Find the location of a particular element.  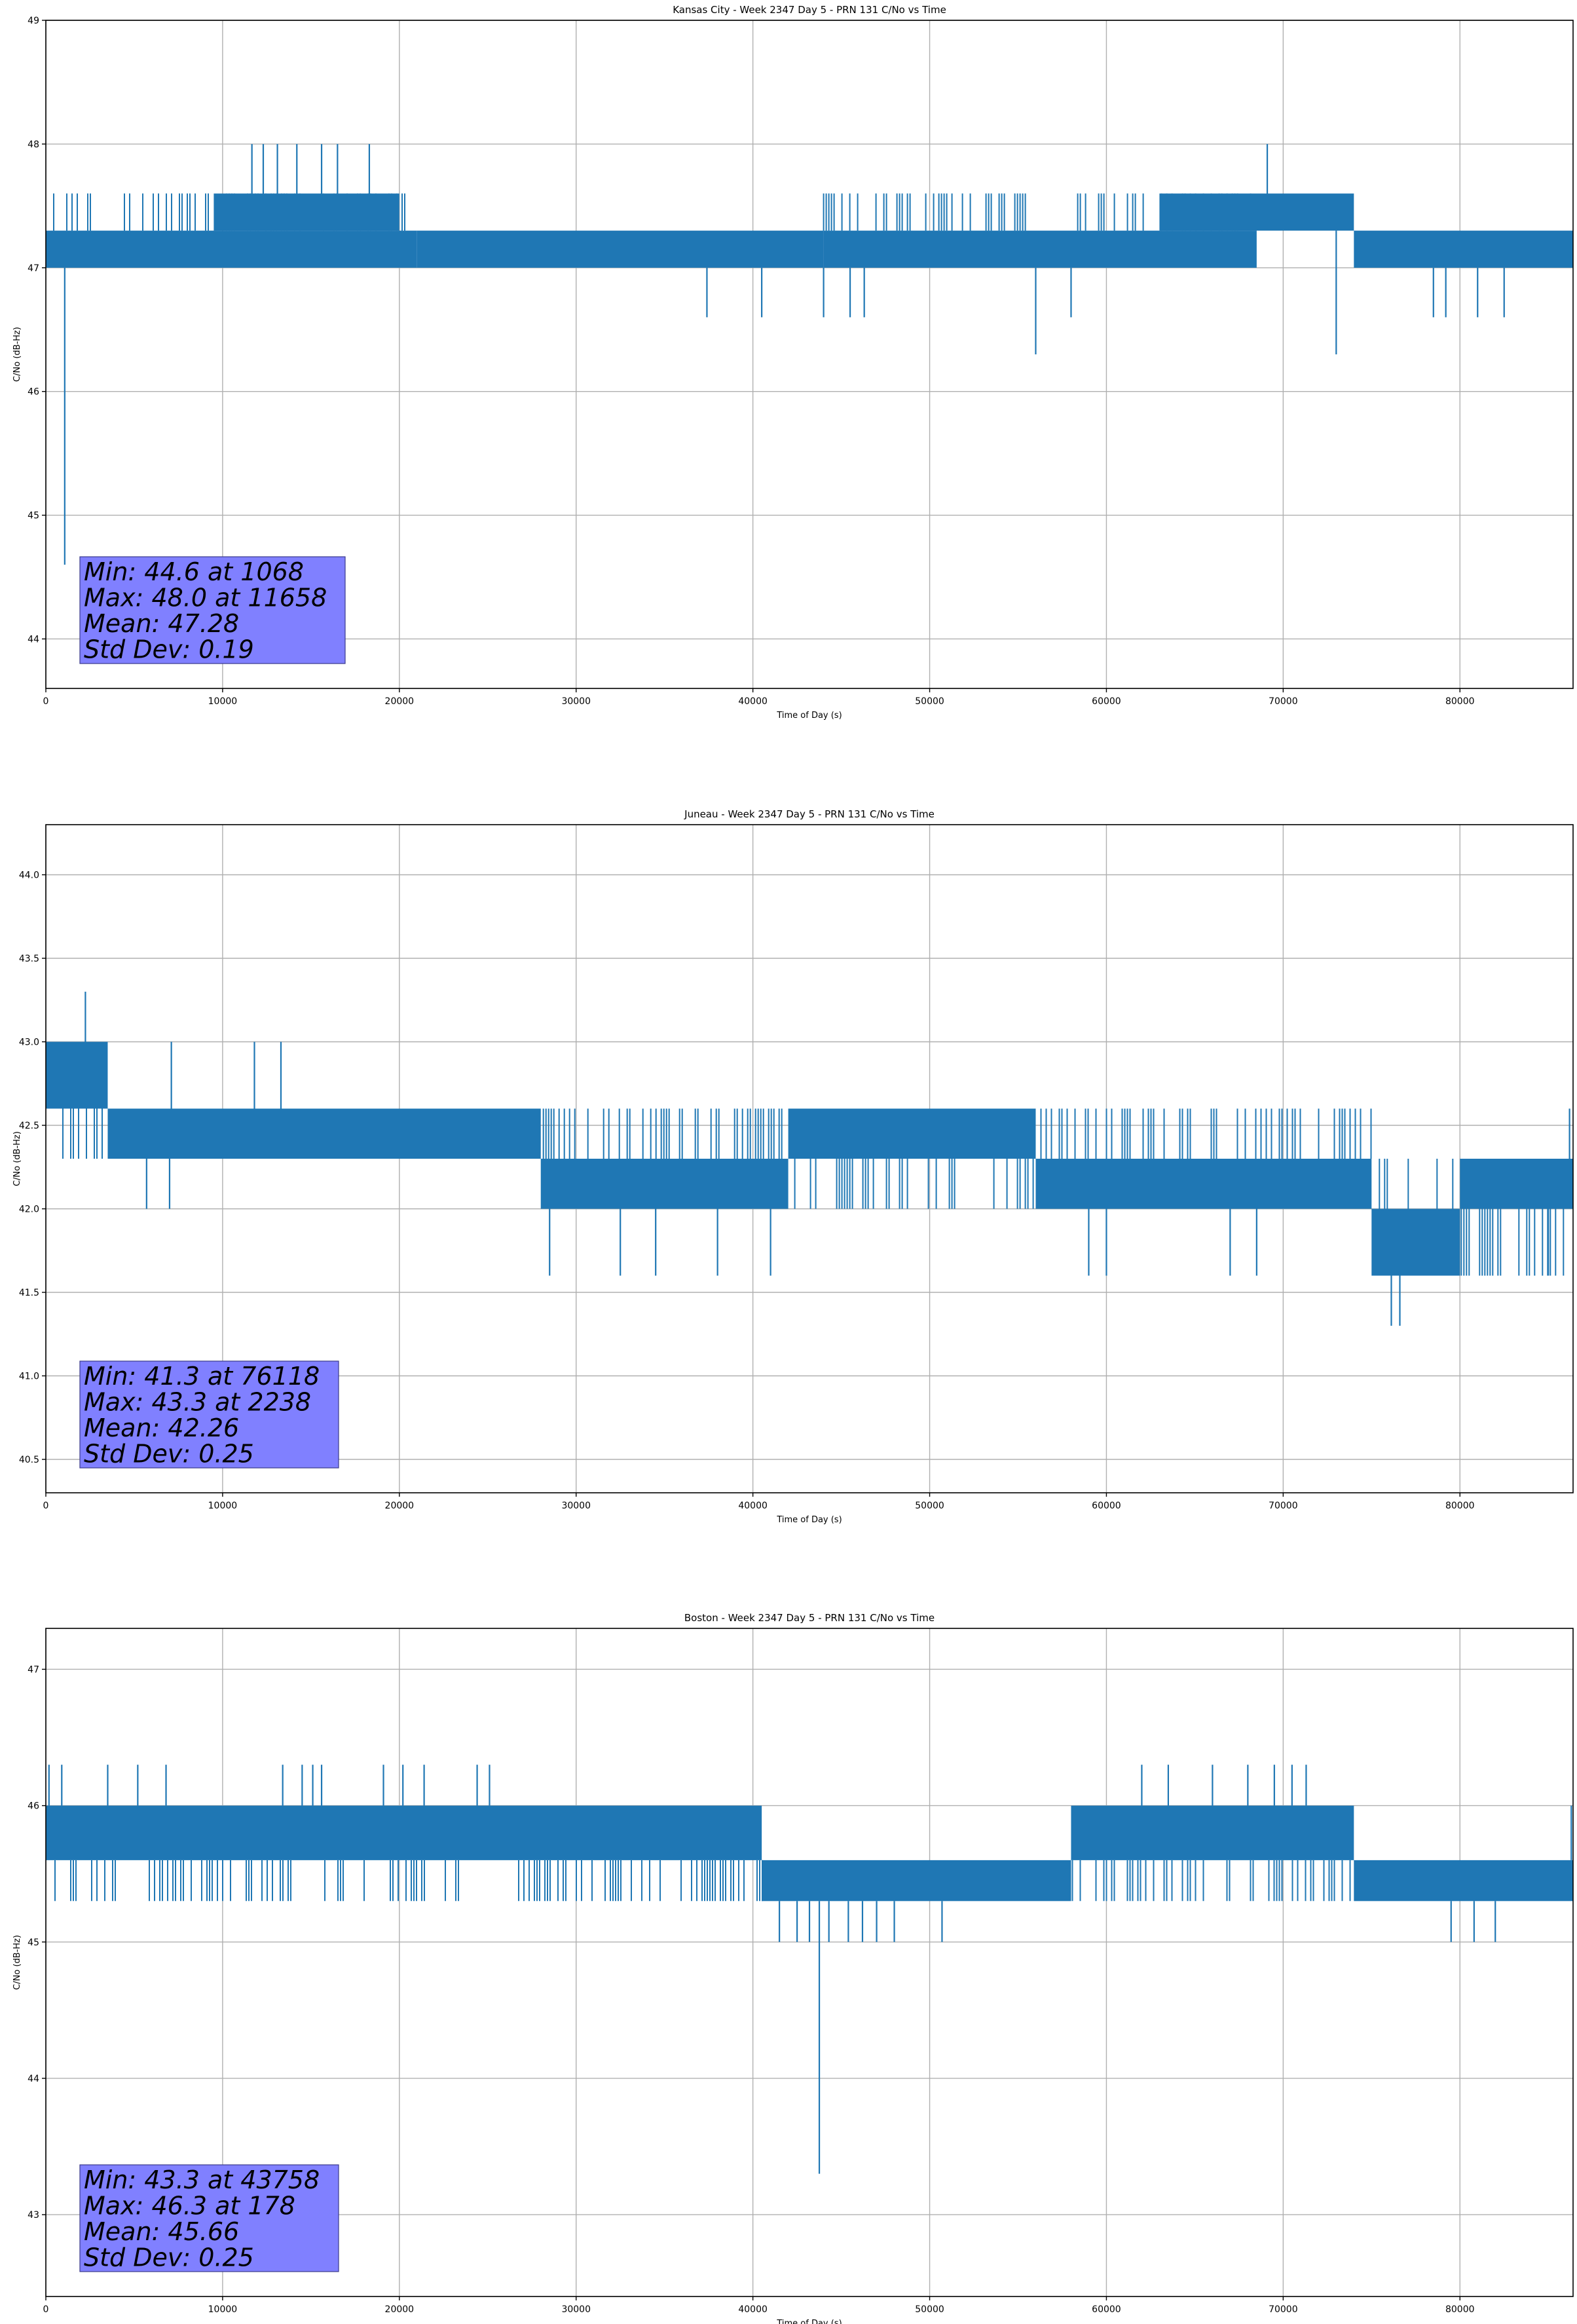

stats-line: Min: 44.6 at 1068 is located at coordinates (194, 571).